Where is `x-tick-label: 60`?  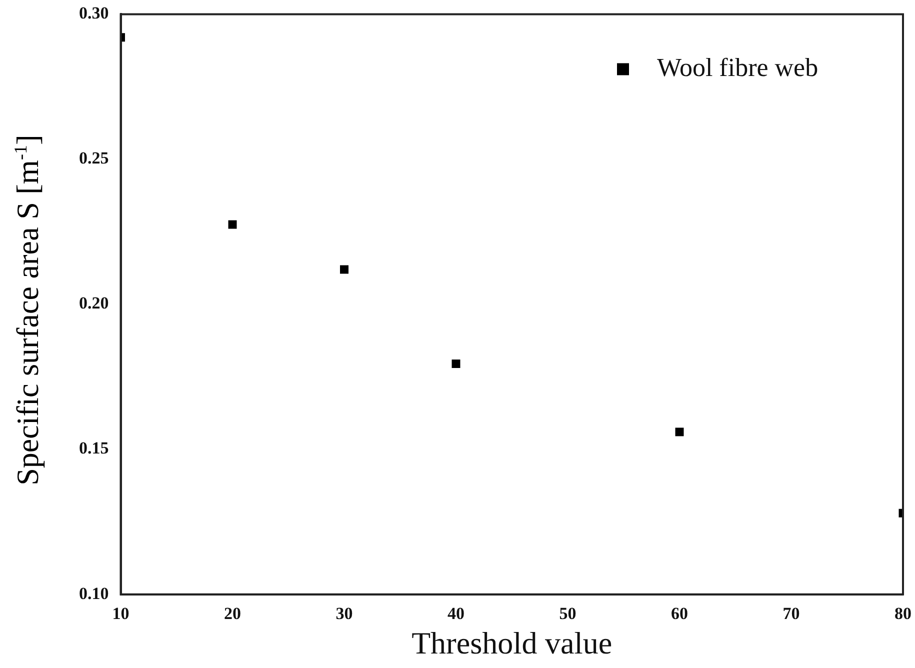 x-tick-label: 60 is located at coordinates (679, 613).